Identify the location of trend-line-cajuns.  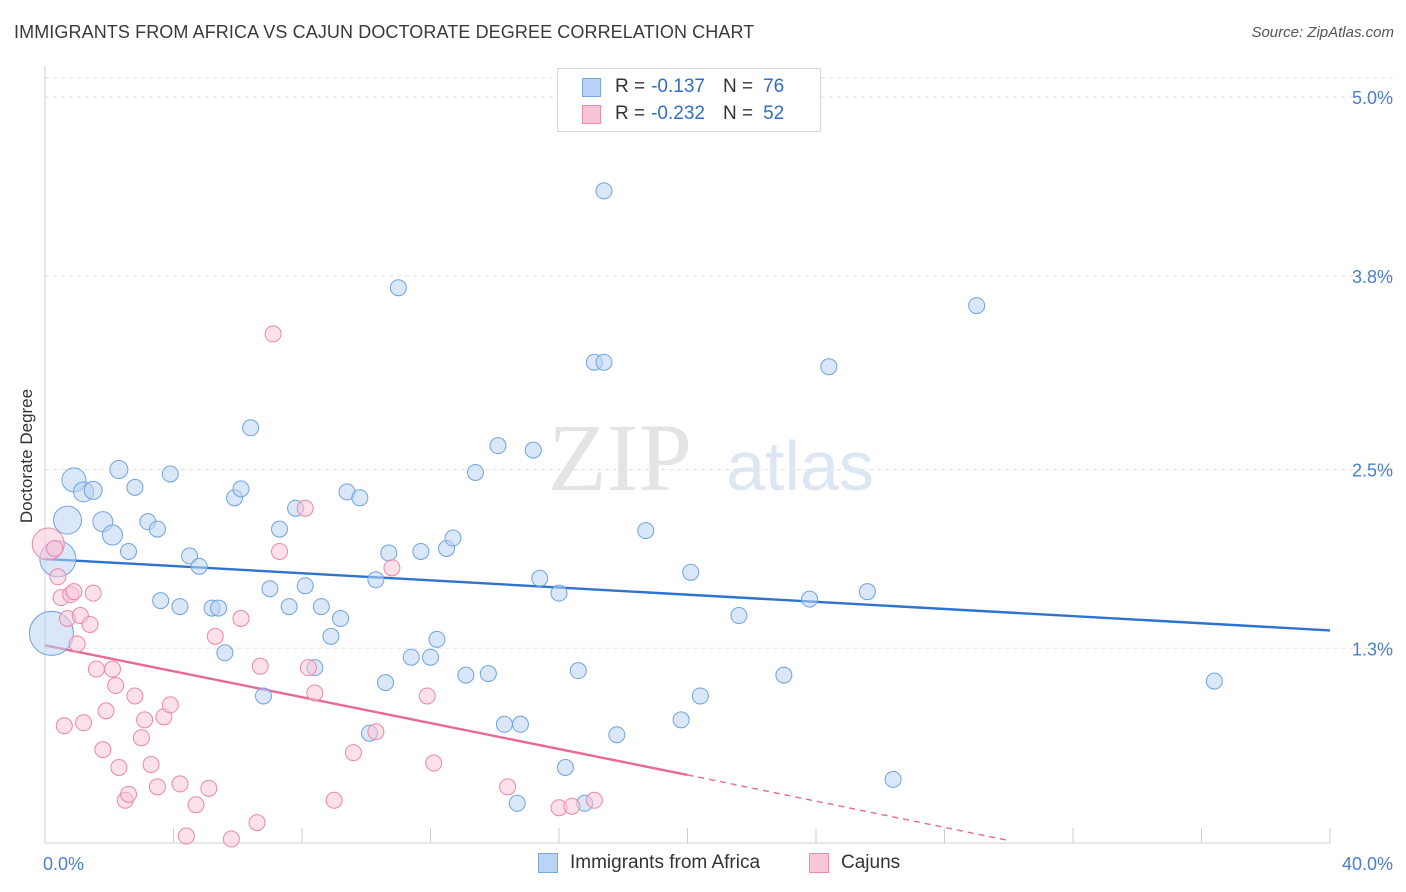
(366, 710).